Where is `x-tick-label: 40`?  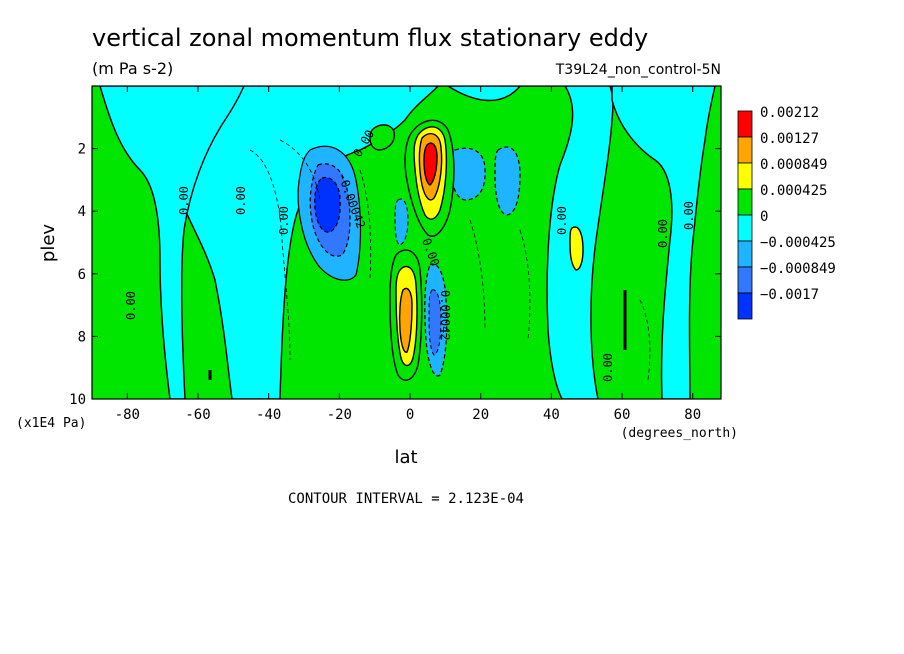
x-tick-label: 40 is located at coordinates (551, 415).